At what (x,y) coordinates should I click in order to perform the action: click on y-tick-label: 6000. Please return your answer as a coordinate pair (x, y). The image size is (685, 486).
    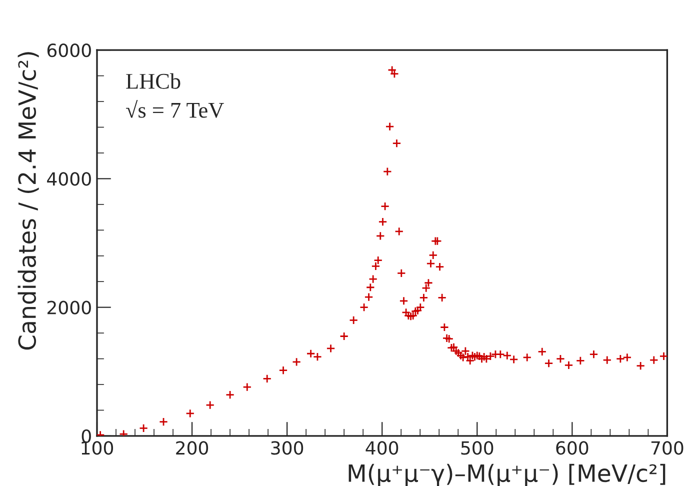
    Looking at the image, I should click on (69, 51).